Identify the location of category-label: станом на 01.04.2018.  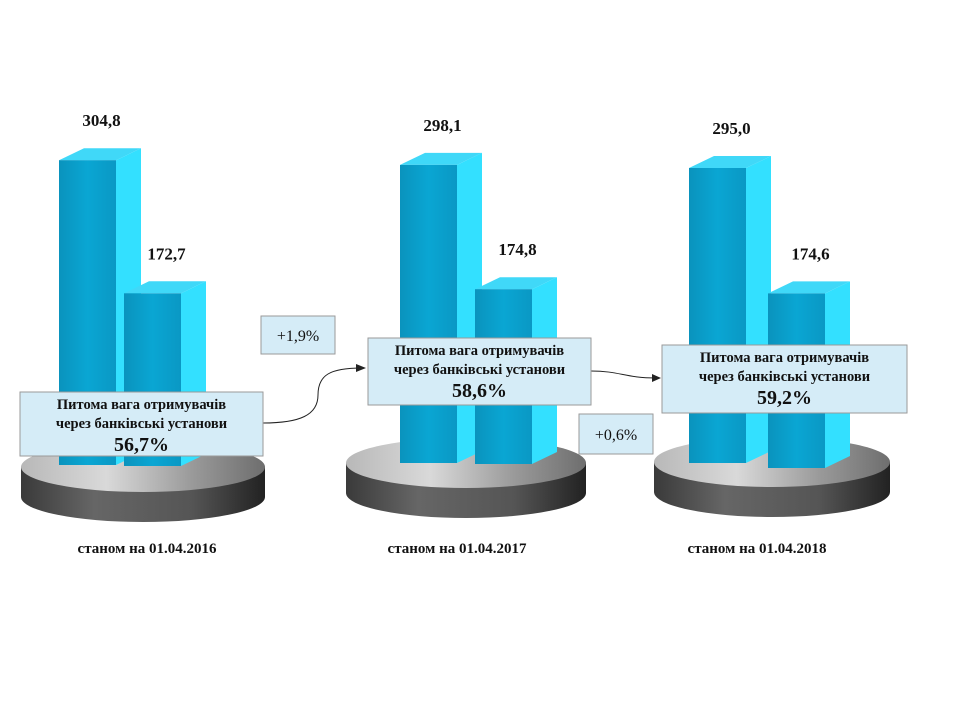
(757, 549).